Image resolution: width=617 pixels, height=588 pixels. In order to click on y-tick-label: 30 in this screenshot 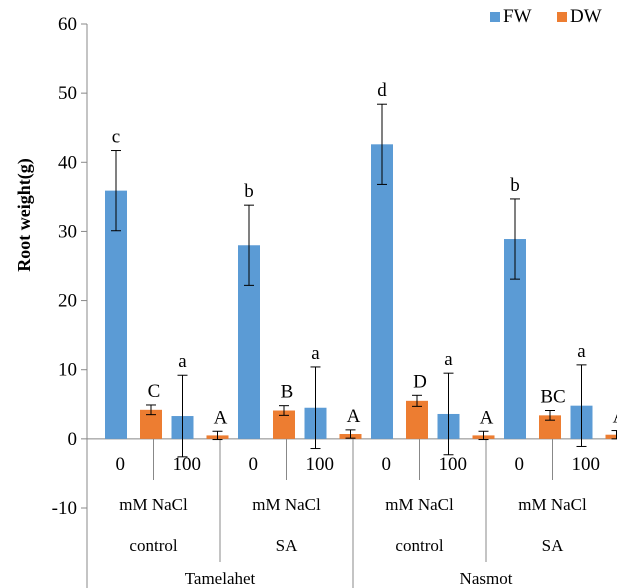, I will do `click(67, 231)`.